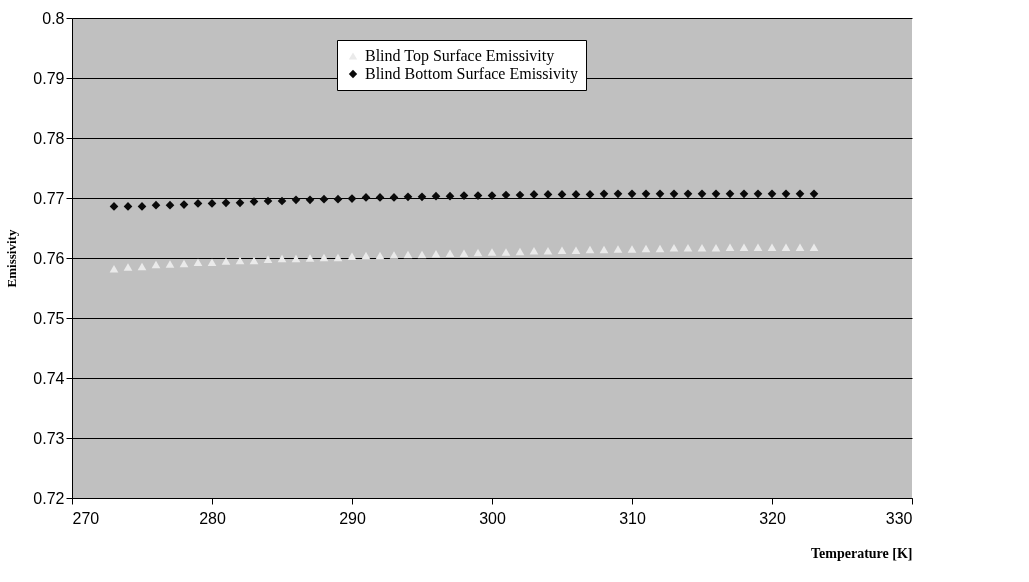  What do you see at coordinates (49, 198) in the screenshot?
I see `y-tick-label: 0.77` at bounding box center [49, 198].